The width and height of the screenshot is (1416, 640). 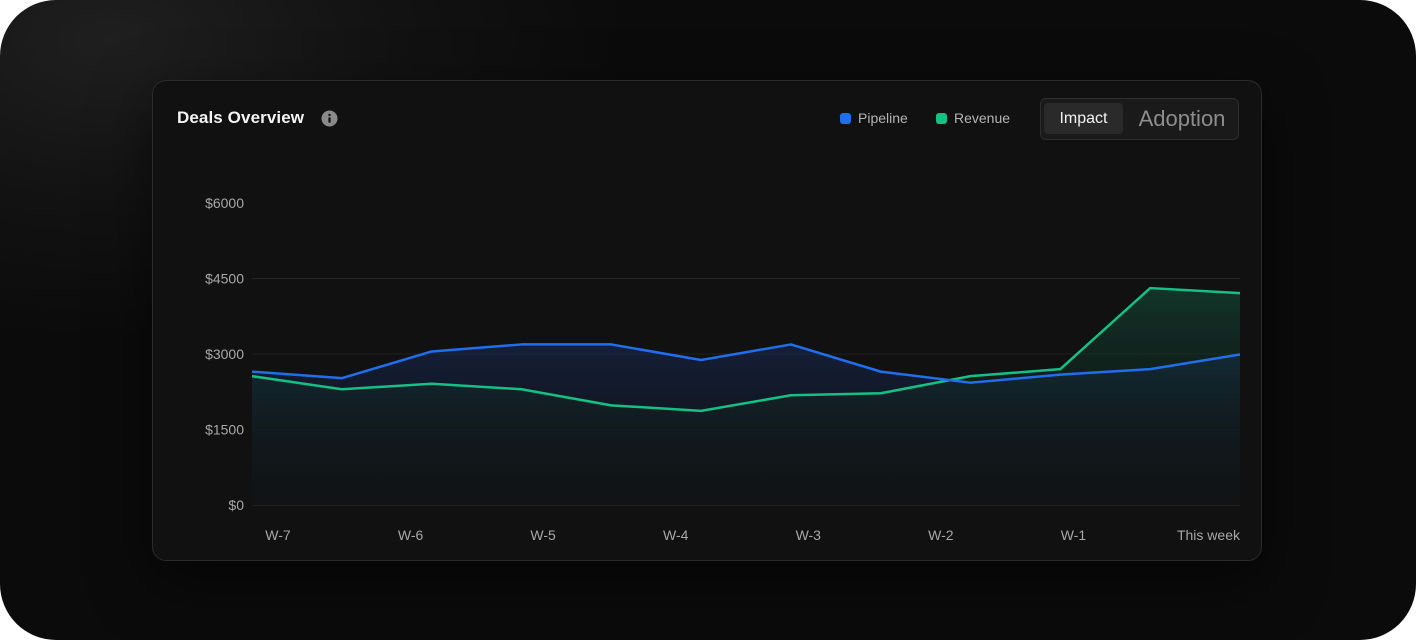 What do you see at coordinates (224, 354) in the screenshot?
I see `y-tick-label: $3000` at bounding box center [224, 354].